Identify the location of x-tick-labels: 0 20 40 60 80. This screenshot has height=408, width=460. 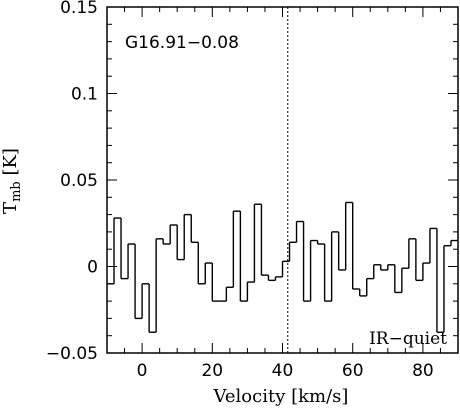
(285, 371).